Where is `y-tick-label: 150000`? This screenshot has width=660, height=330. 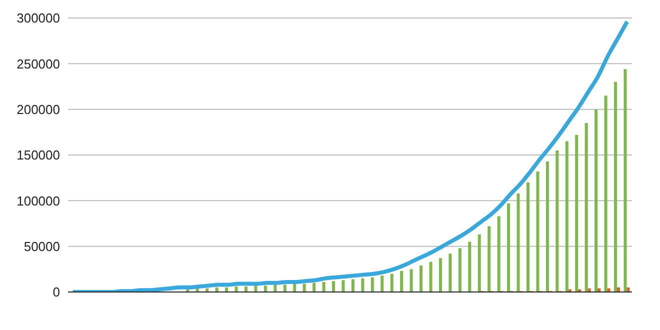 y-tick-label: 150000 is located at coordinates (38, 155).